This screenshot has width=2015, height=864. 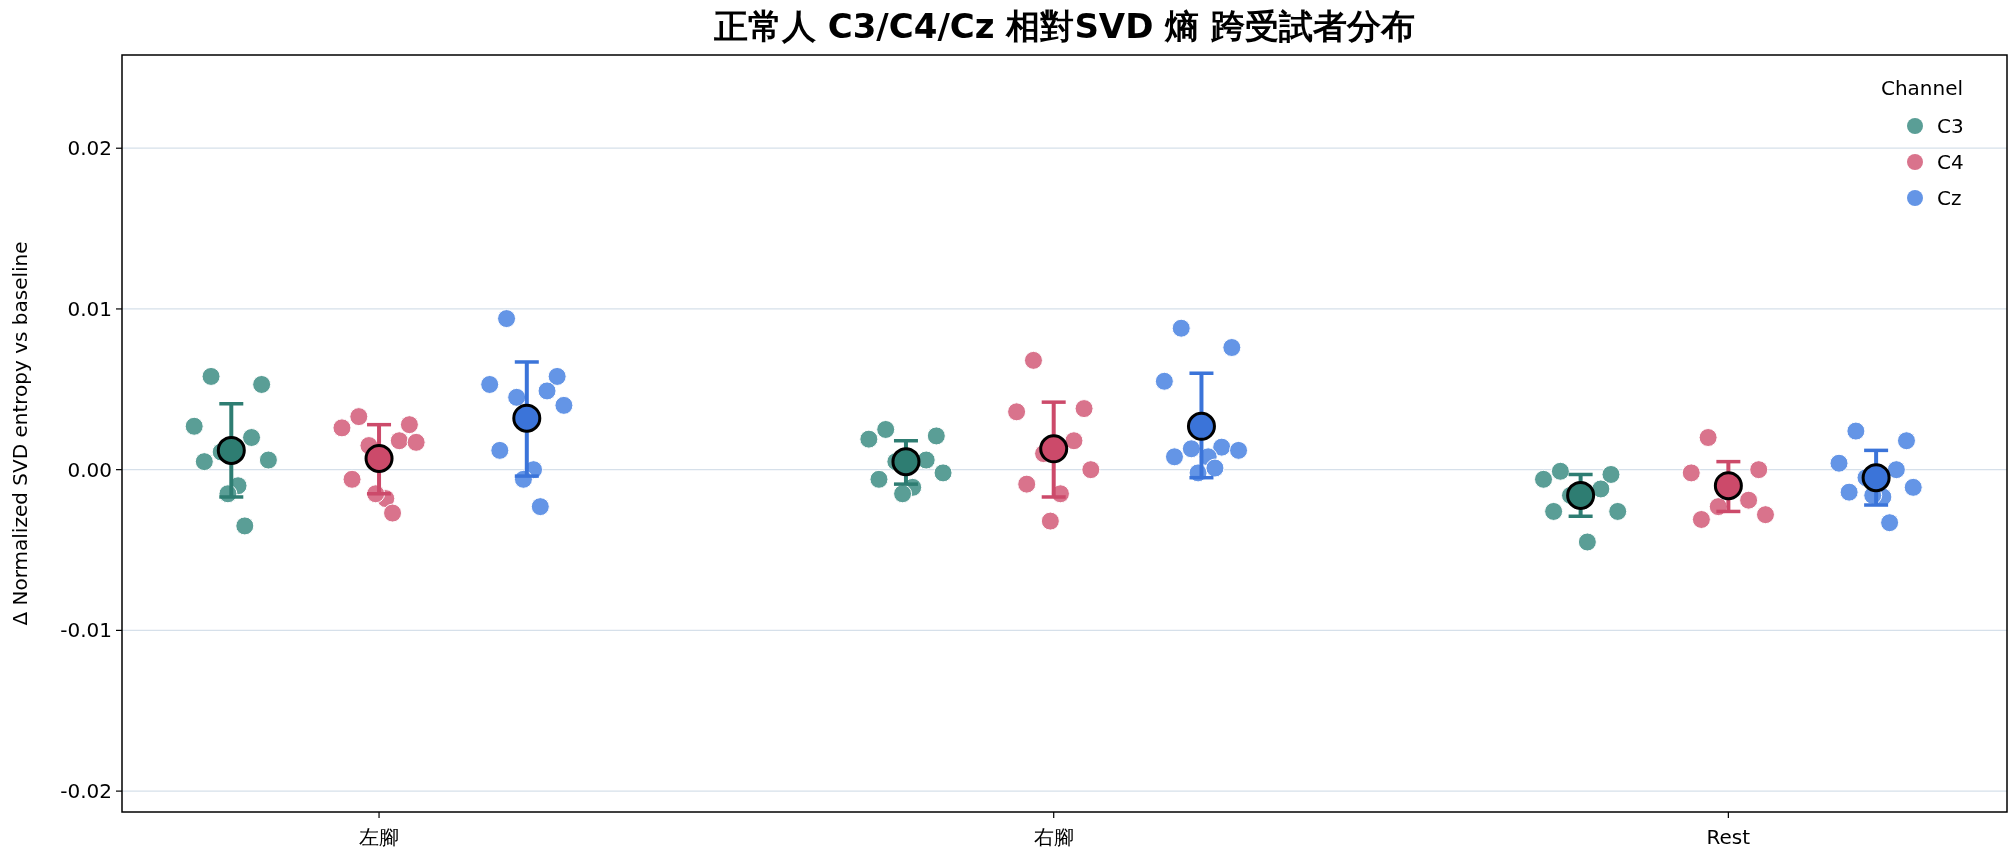 What do you see at coordinates (1064, 26) in the screenshot?
I see `chart-title: 正常人 C3/C4/Cz 相對SVD 熵 跨受試者分布` at bounding box center [1064, 26].